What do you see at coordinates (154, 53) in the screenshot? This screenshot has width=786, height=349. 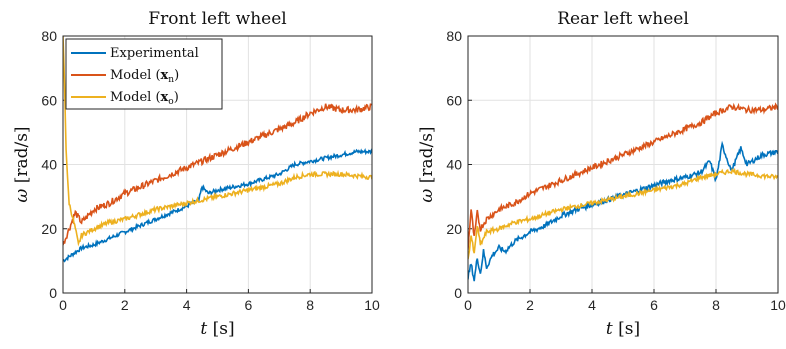 I see `legend-label-0: Experimental` at bounding box center [154, 53].